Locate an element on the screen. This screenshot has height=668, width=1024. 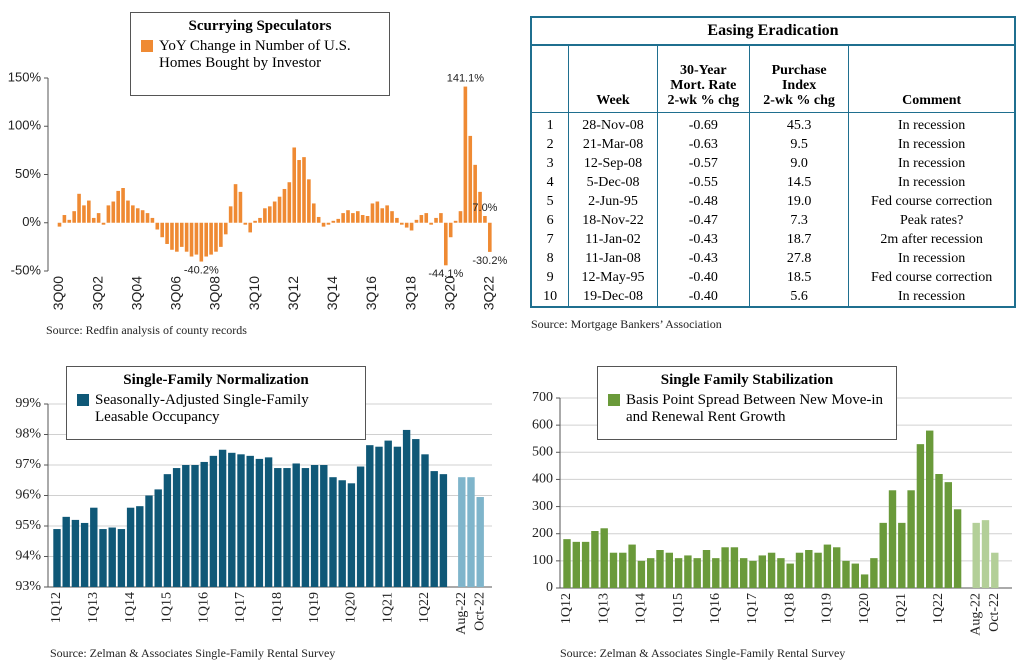
x-tick-label: 1Q21 is located at coordinates (387, 607).